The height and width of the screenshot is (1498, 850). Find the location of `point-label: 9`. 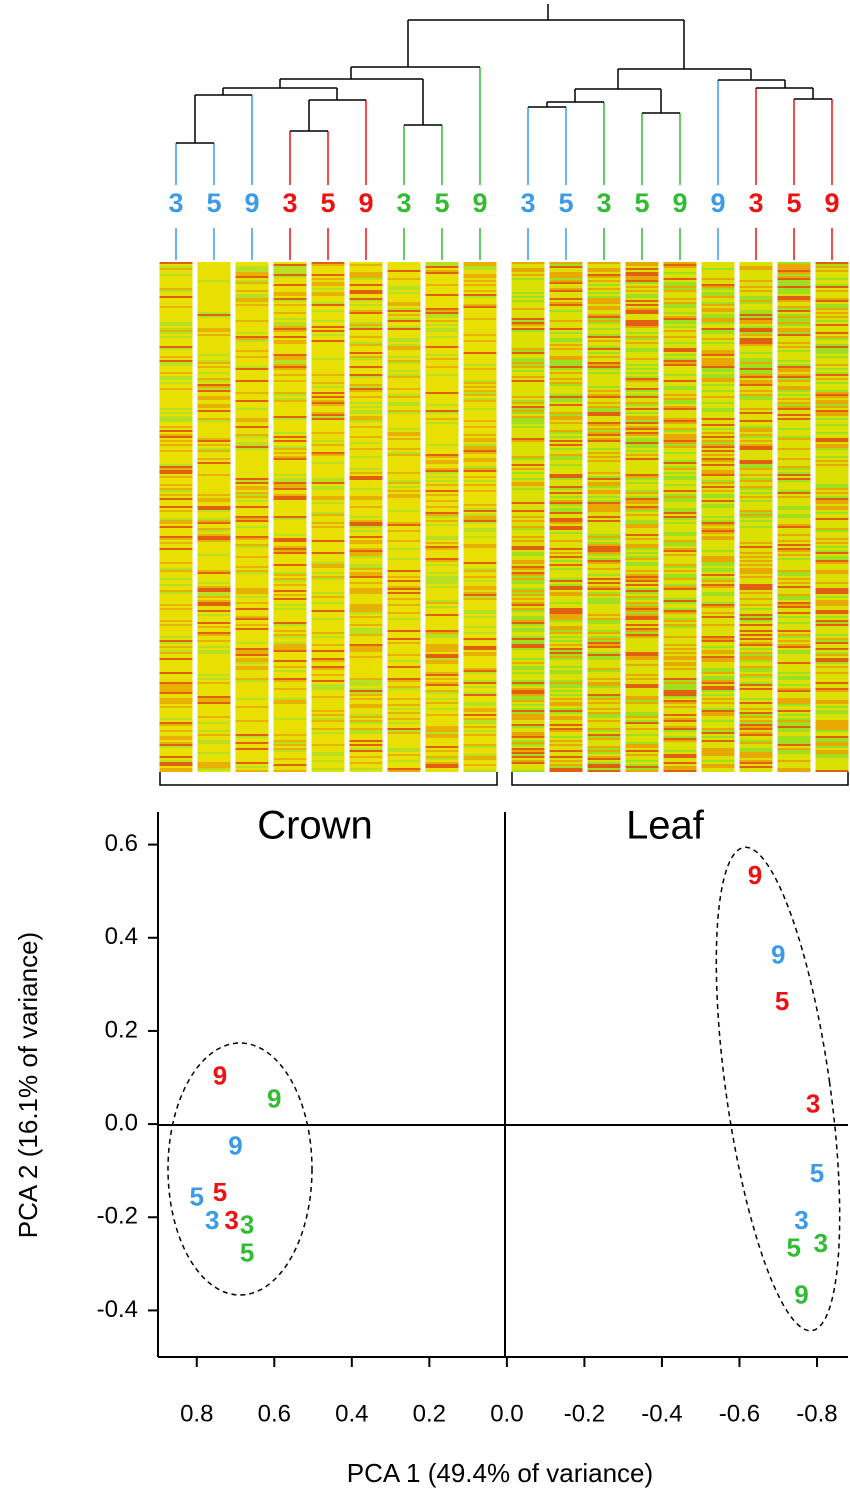

point-label: 9 is located at coordinates (801, 1294).